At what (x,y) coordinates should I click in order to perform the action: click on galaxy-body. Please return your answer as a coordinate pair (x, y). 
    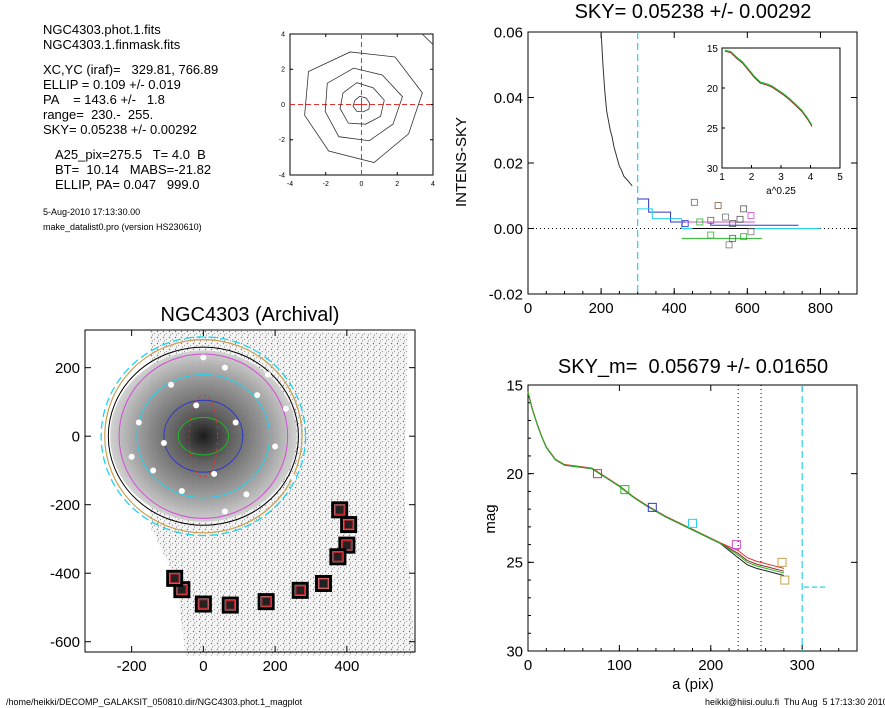
    Looking at the image, I should click on (203, 436).